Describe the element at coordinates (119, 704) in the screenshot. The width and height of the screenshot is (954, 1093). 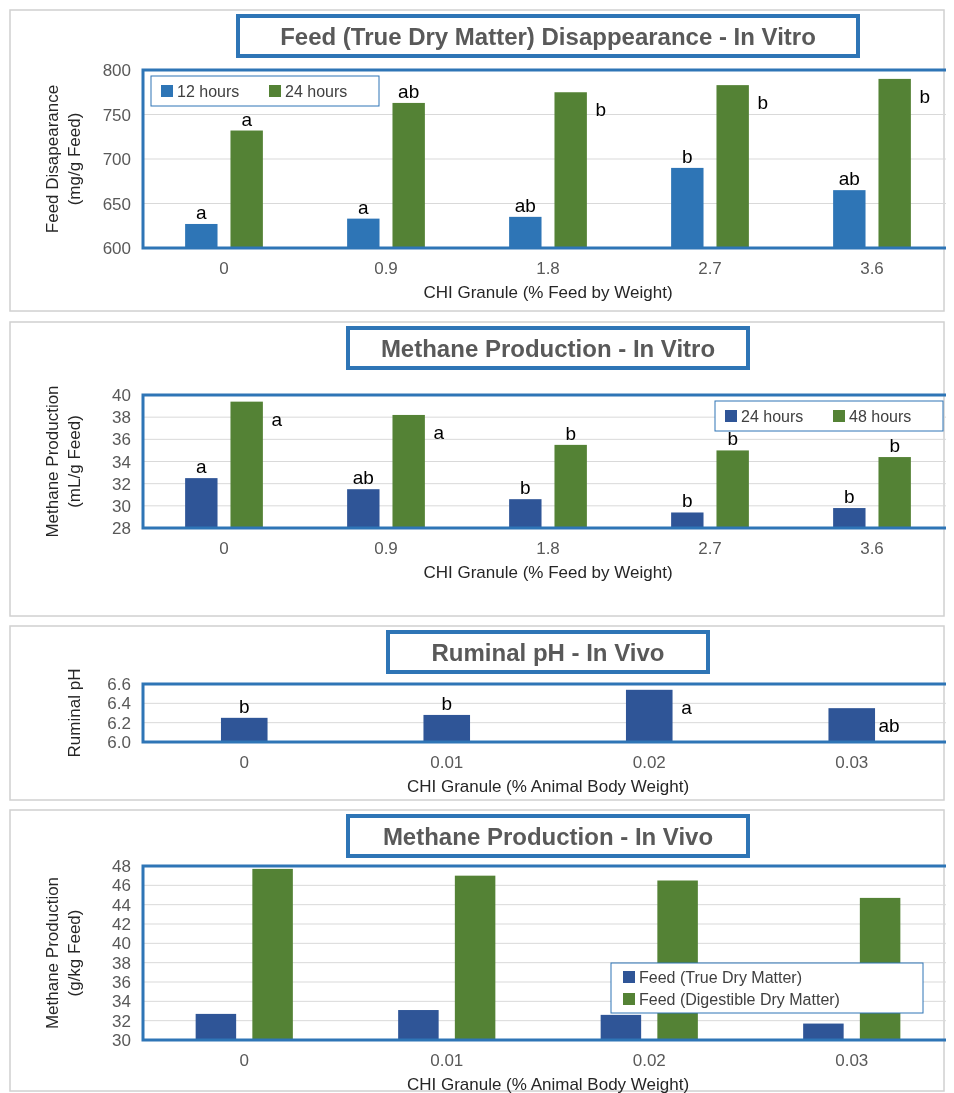
I see `y-tick-label: 6.4` at that location.